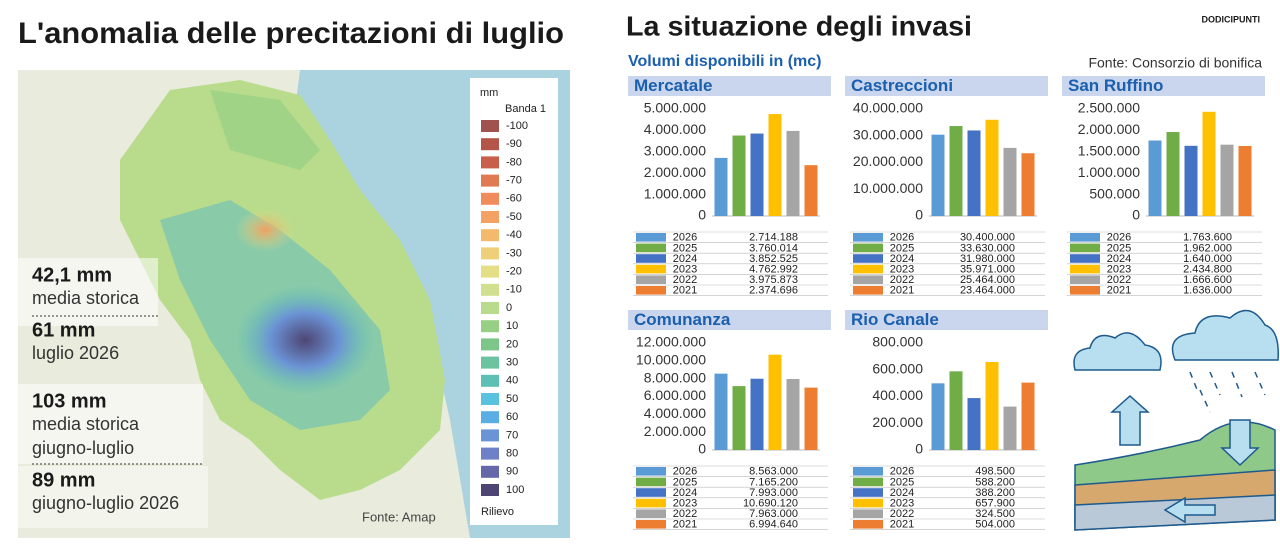 The width and height of the screenshot is (1280, 551). I want to click on source: Fonte: Consorzio di bonifica, so click(1175, 63).